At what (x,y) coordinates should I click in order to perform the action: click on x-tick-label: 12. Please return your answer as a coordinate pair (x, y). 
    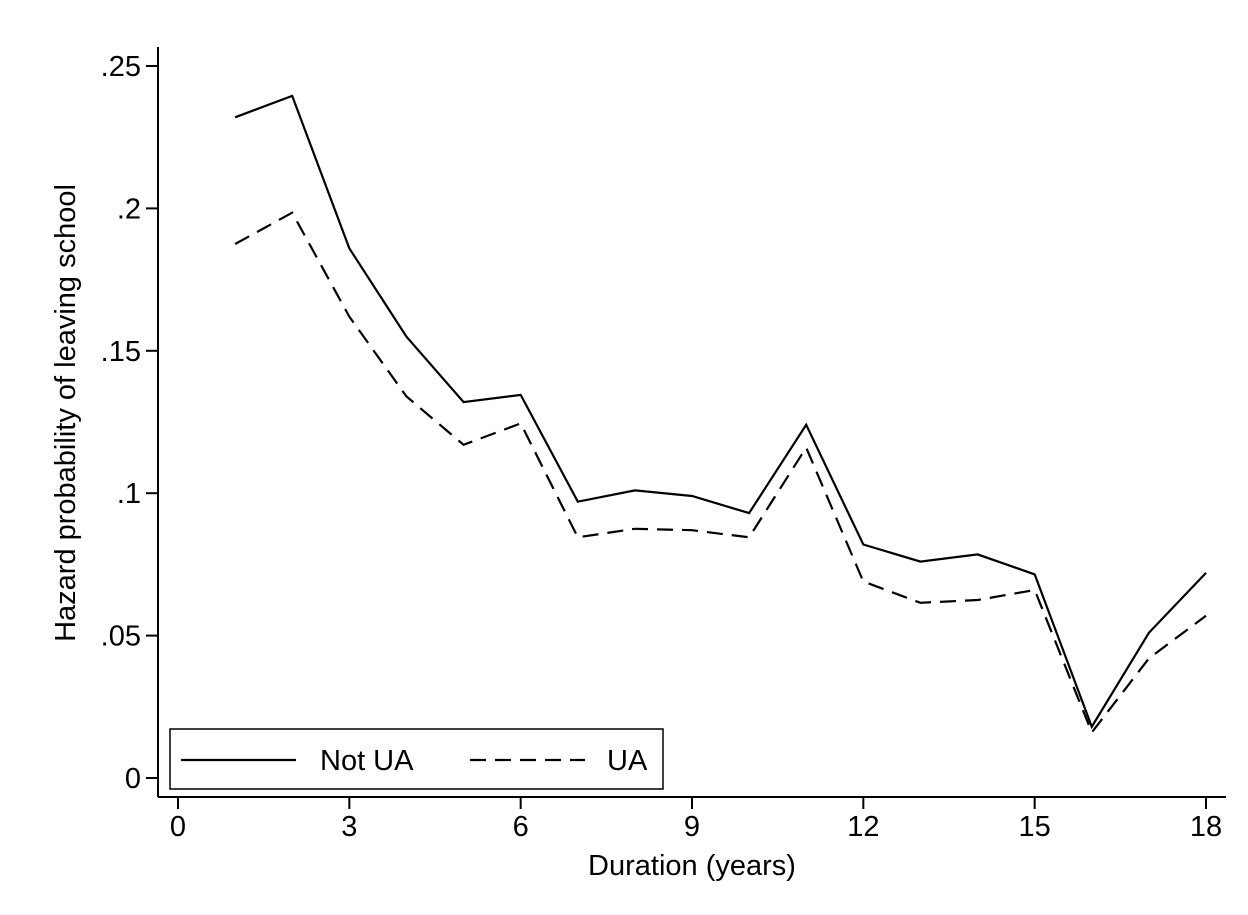
    Looking at the image, I should click on (863, 827).